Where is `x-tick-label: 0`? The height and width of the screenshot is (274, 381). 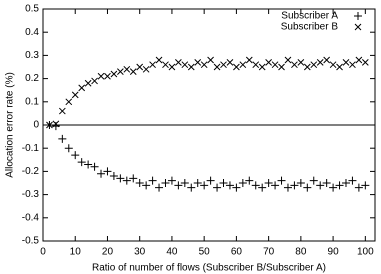
x-tick-label: 0 is located at coordinates (43, 252).